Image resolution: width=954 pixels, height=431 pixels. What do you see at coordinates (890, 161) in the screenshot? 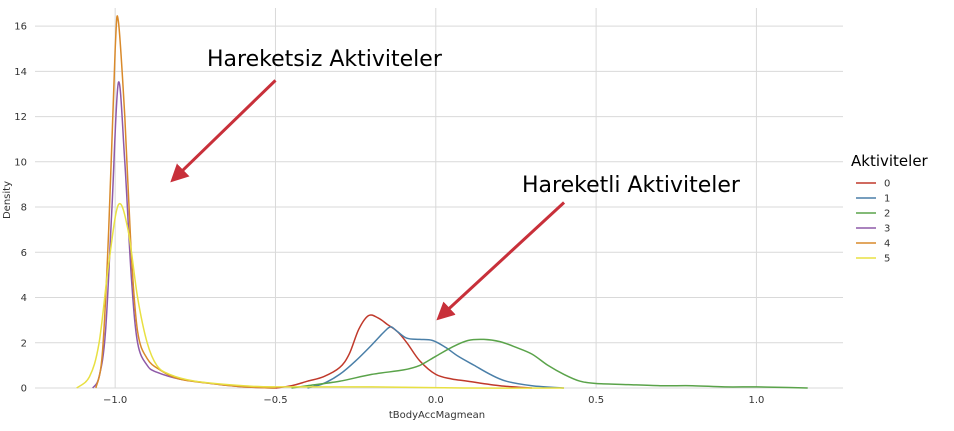
I see `legend-title: Aktiviteler` at bounding box center [890, 161].